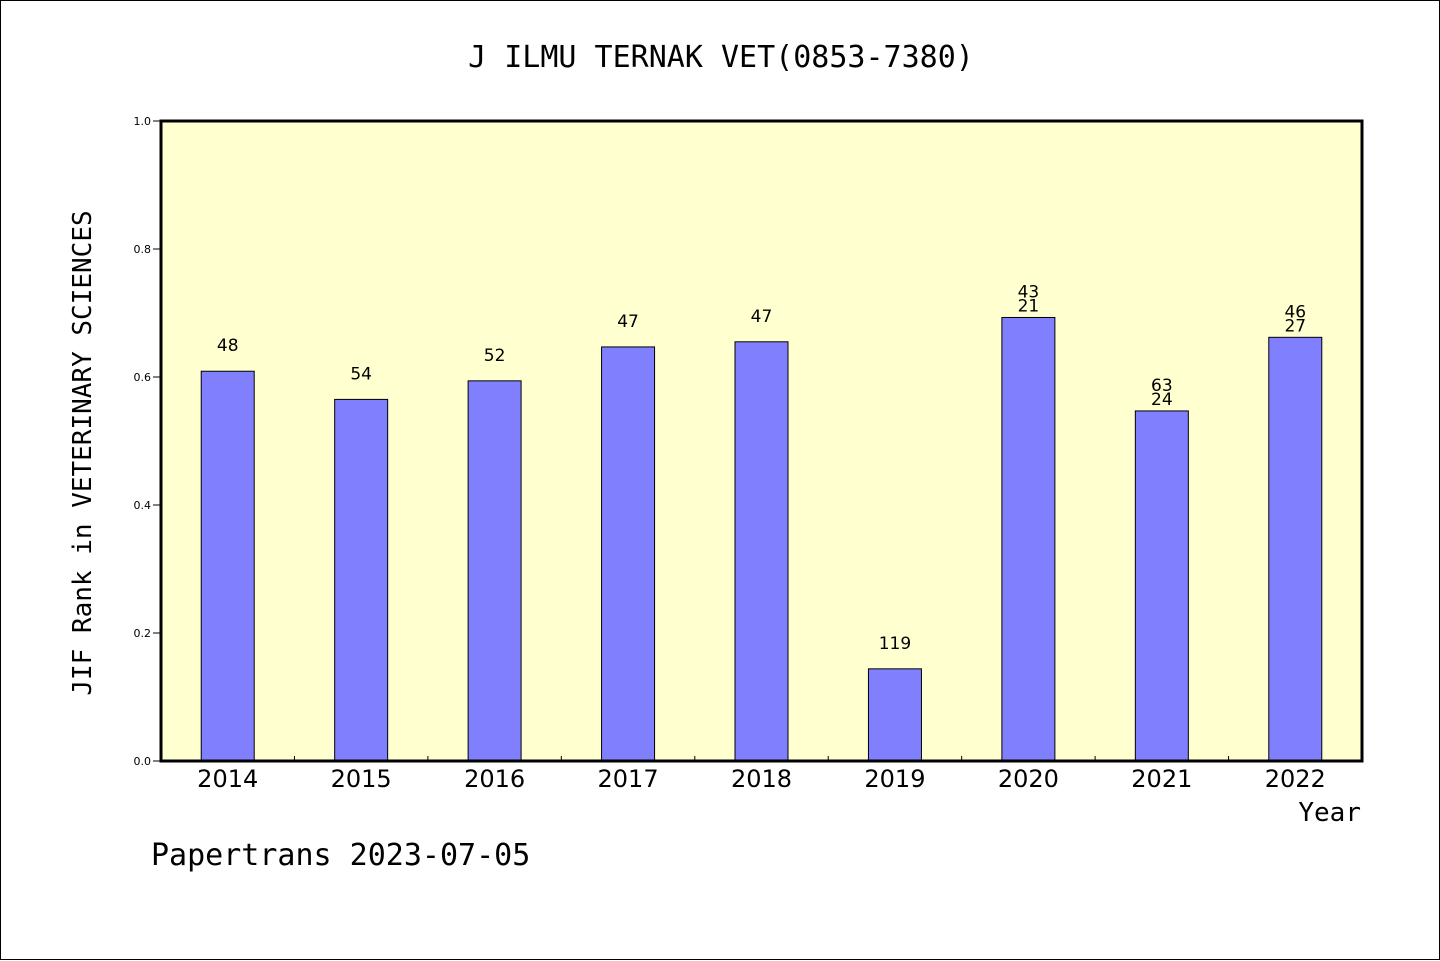 This screenshot has width=1440, height=961. What do you see at coordinates (143, 633) in the screenshot?
I see `y-tick-label: 0.2` at bounding box center [143, 633].